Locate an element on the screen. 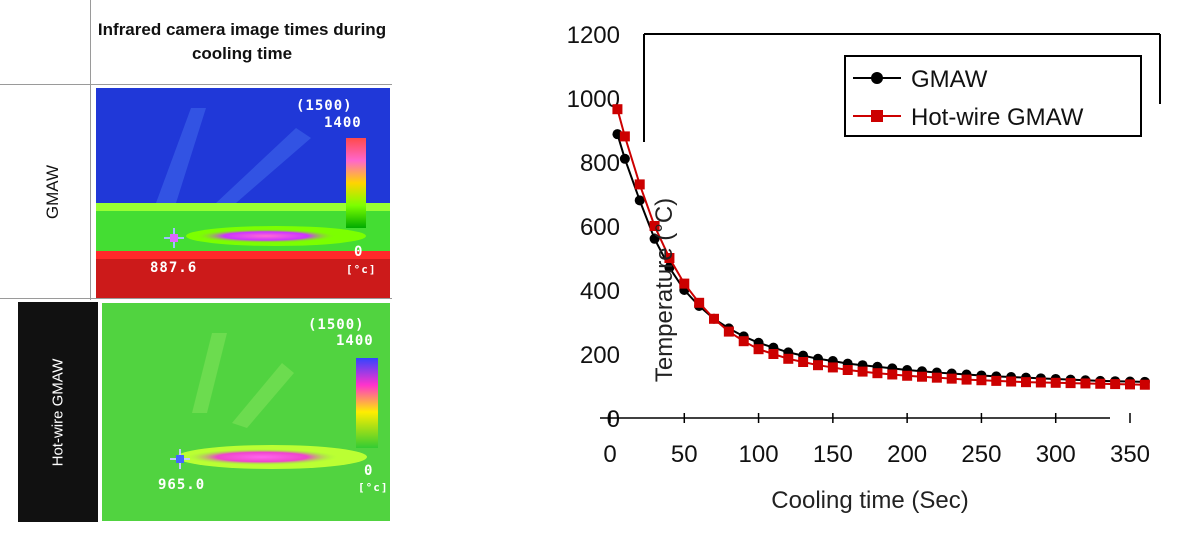 The height and width of the screenshot is (538, 1183). y-tick-label: 1200 is located at coordinates (593, 35).